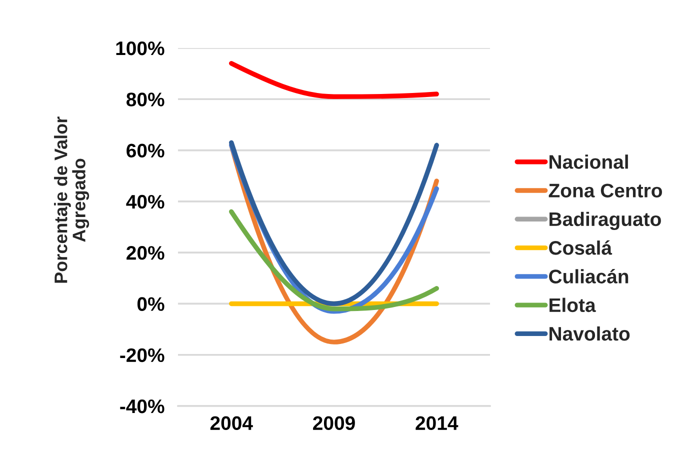 Image resolution: width=689 pixels, height=464 pixels. I want to click on legend-label: Cosalá, so click(580, 247).